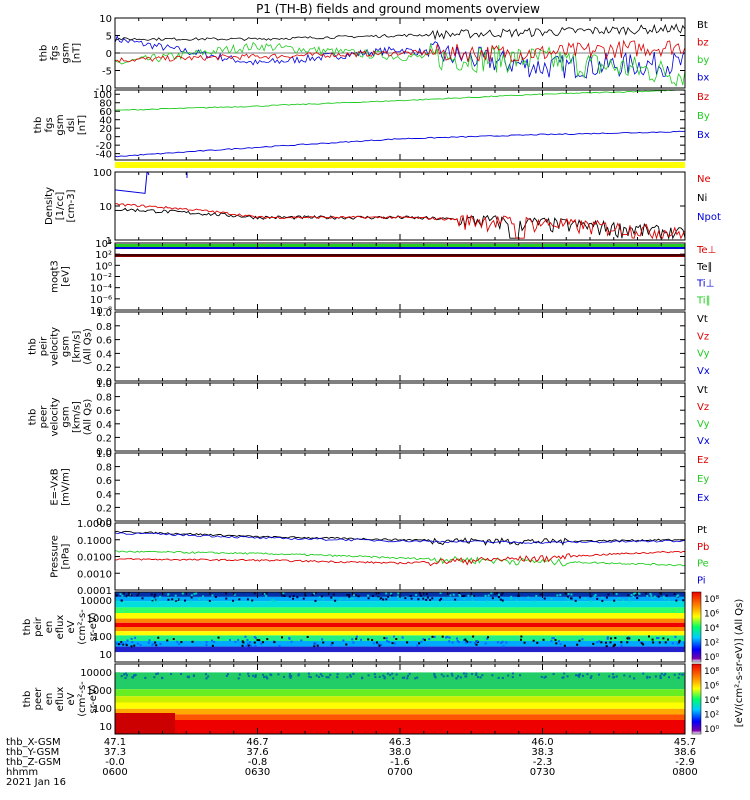 The width and height of the screenshot is (750, 800). Describe the element at coordinates (38, 125) in the screenshot. I see `ylabel-fgsdsl: thb` at that location.